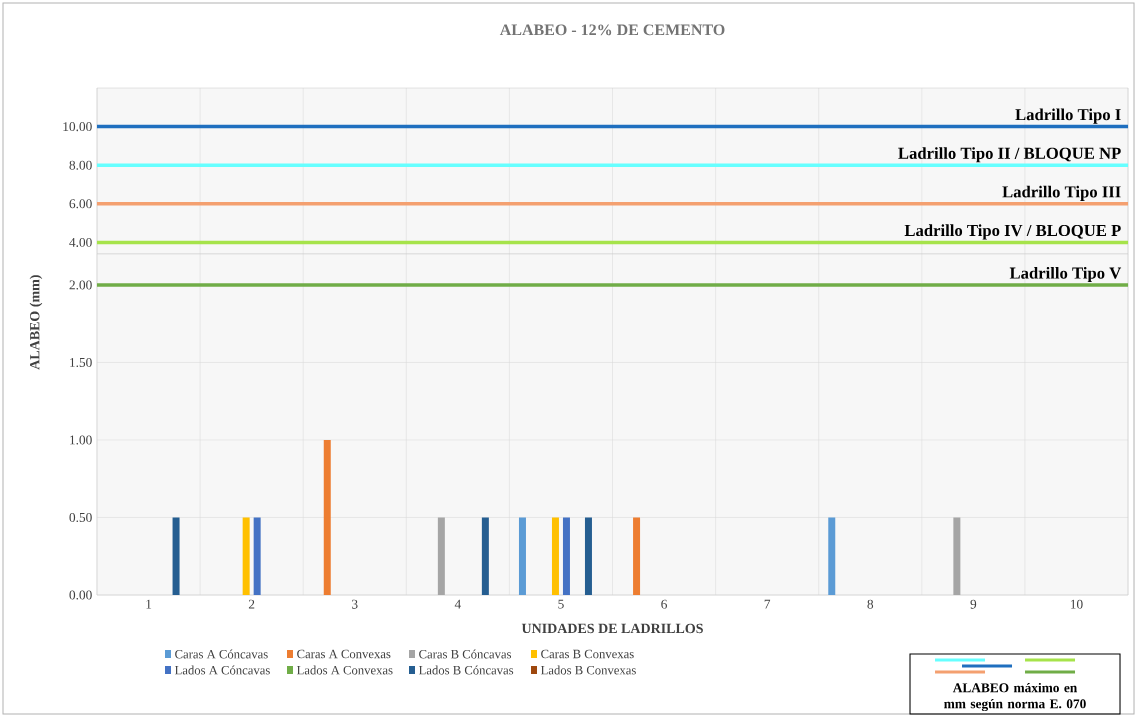 The image size is (1137, 717). I want to click on legend-label: Lados A Cóncavas, so click(222, 670).